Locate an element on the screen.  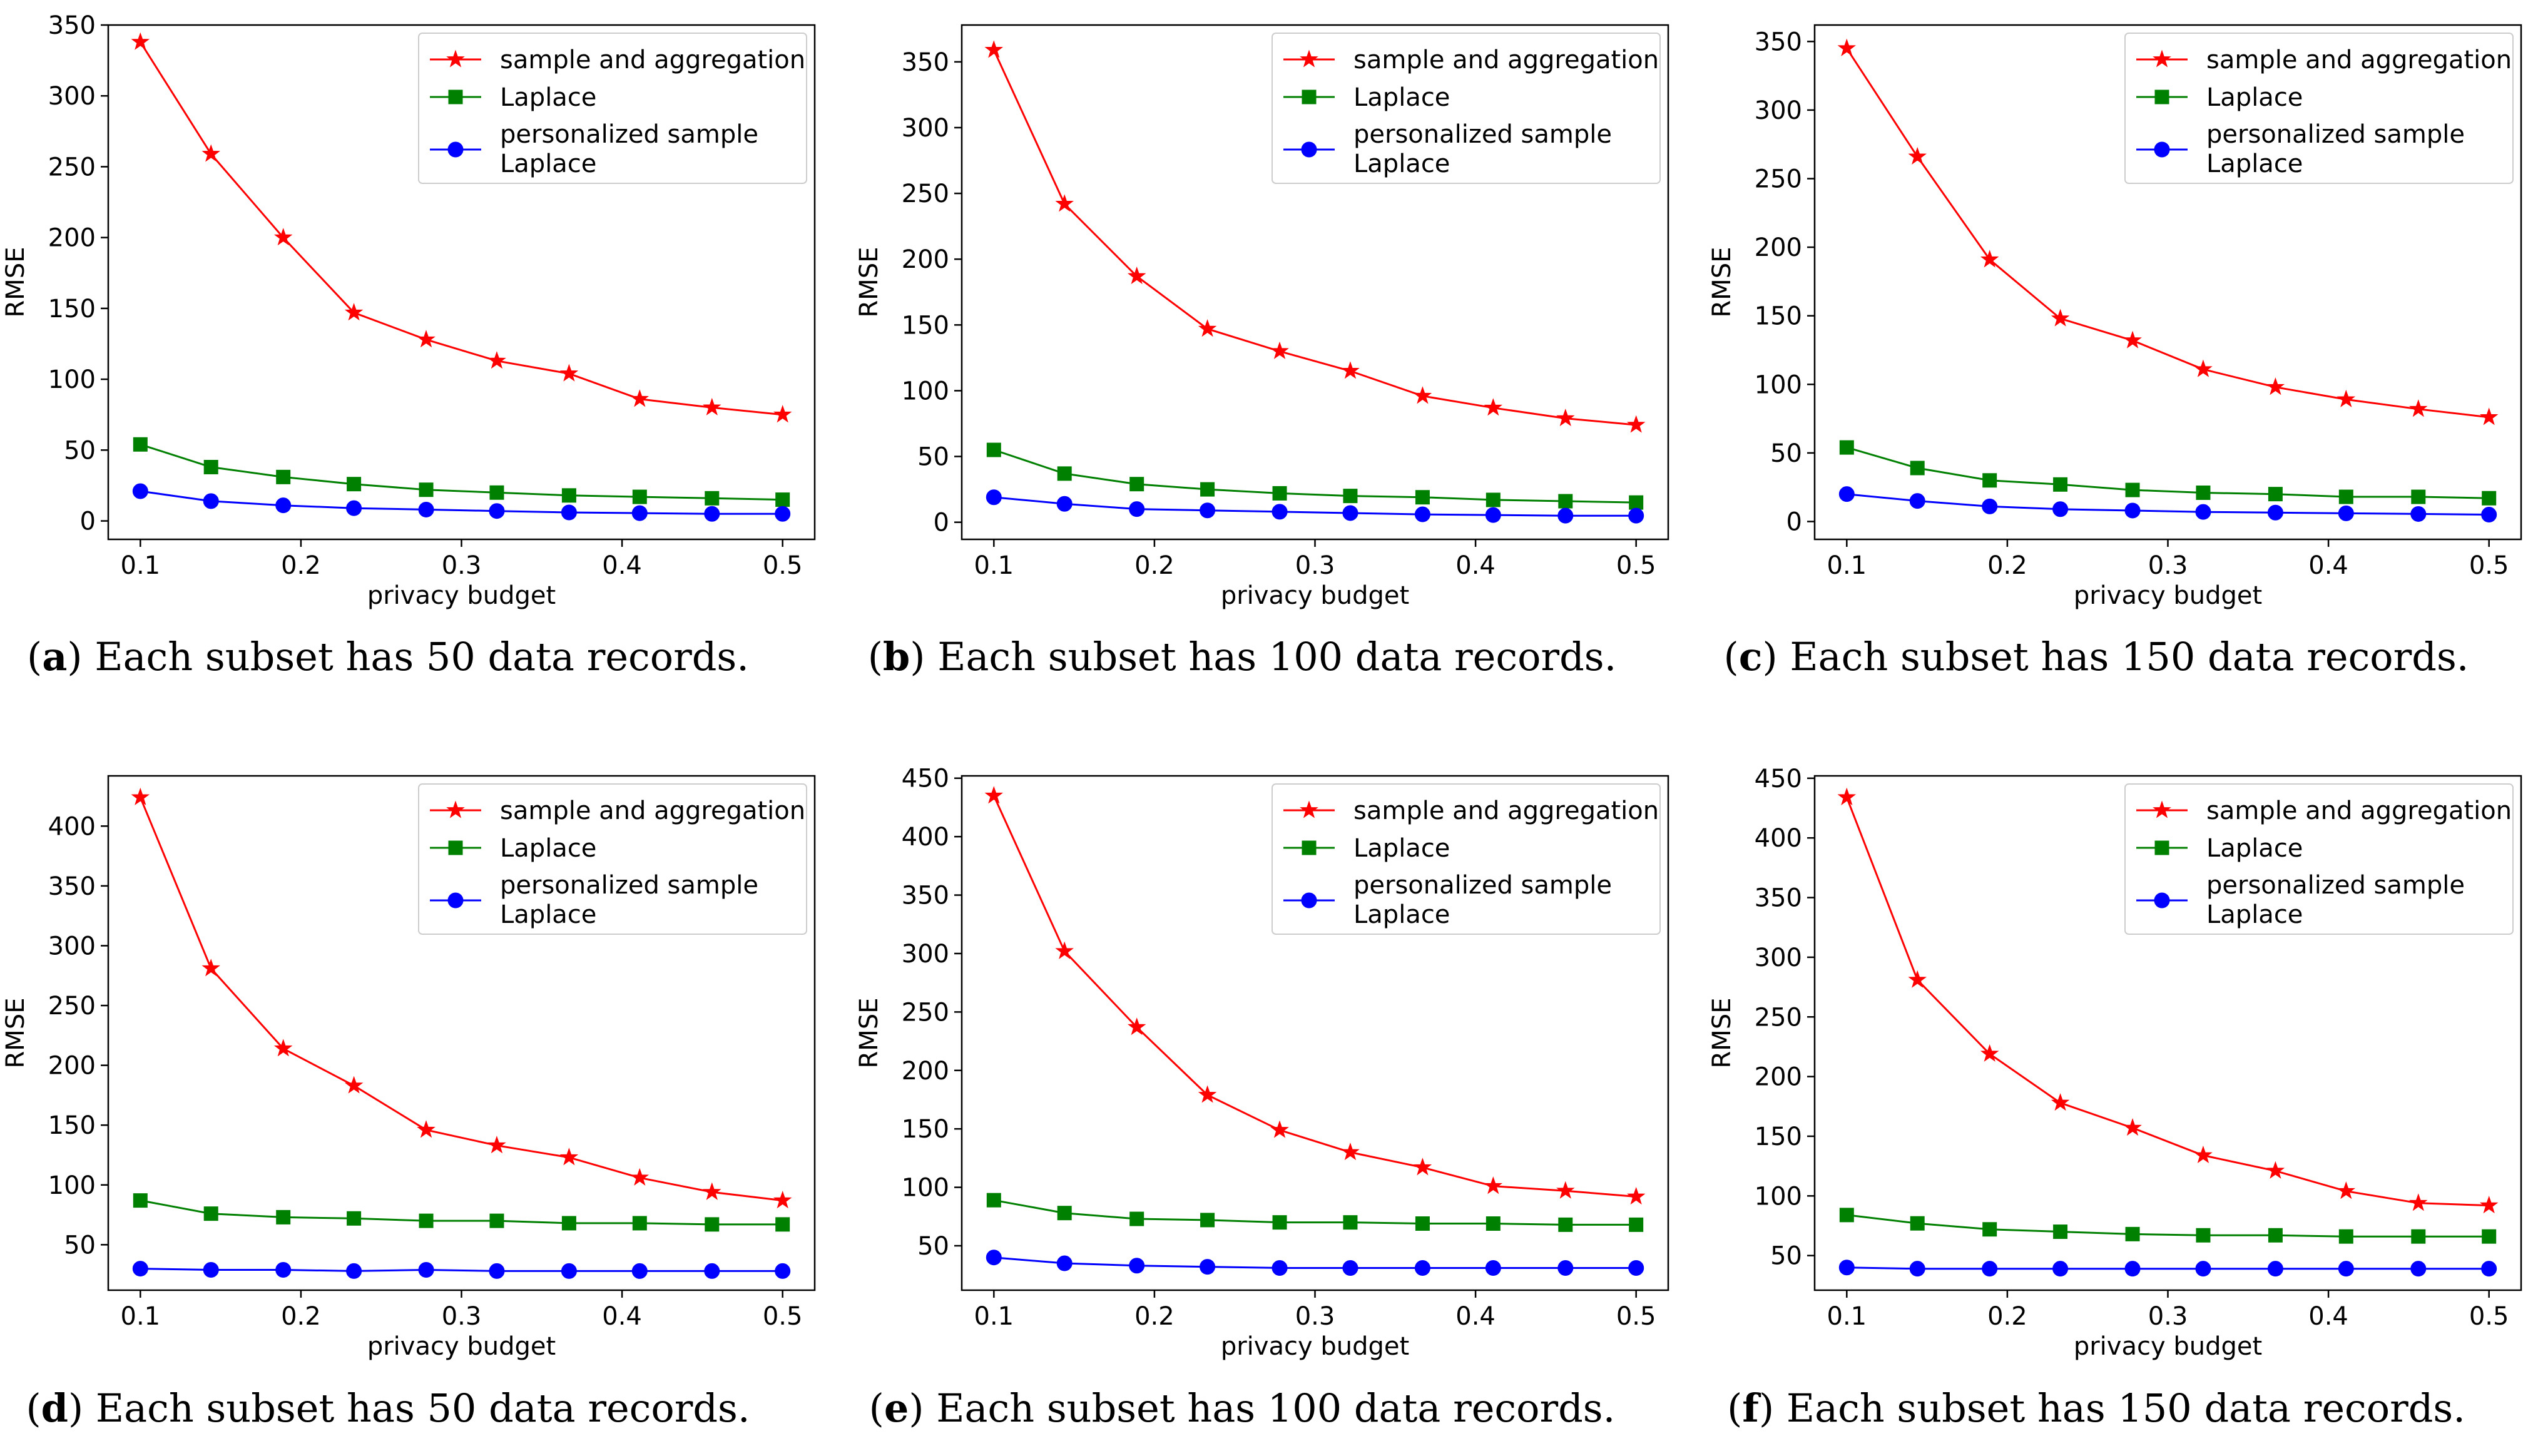
caption: (a) Each subset has 50 data records. is located at coordinates (388, 657).